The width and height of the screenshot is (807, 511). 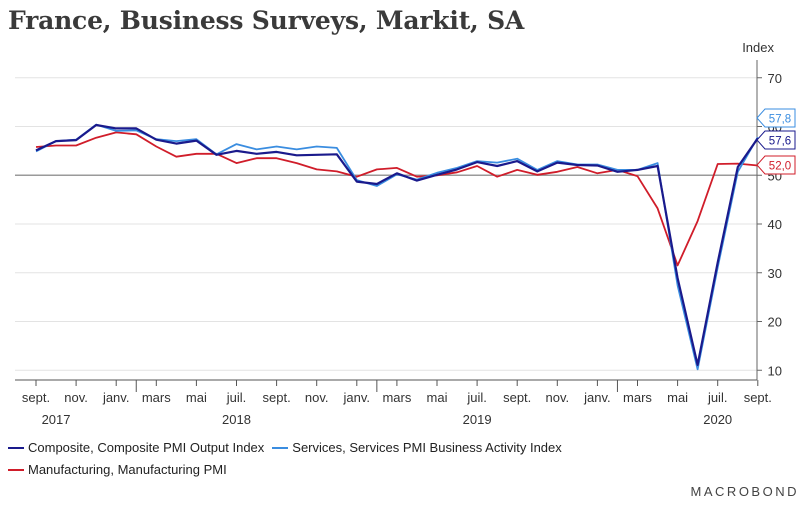 I want to click on year-label-2020: 2020, so click(x=717, y=419).